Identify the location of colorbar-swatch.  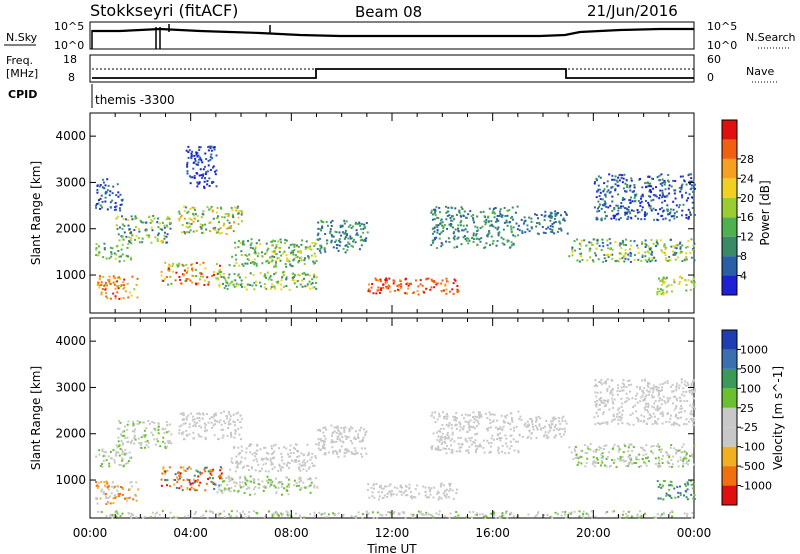
(729, 456).